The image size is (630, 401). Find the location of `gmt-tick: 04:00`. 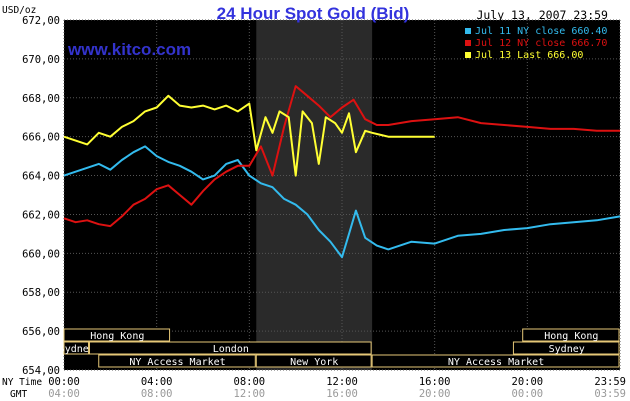

gmt-tick: 04:00 is located at coordinates (64, 394).